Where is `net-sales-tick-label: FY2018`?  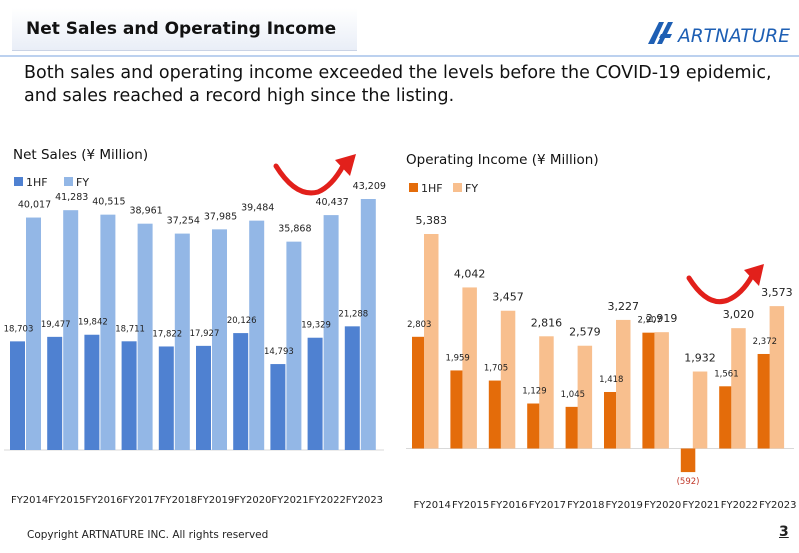
net-sales-tick-label: FY2018 is located at coordinates (178, 500).